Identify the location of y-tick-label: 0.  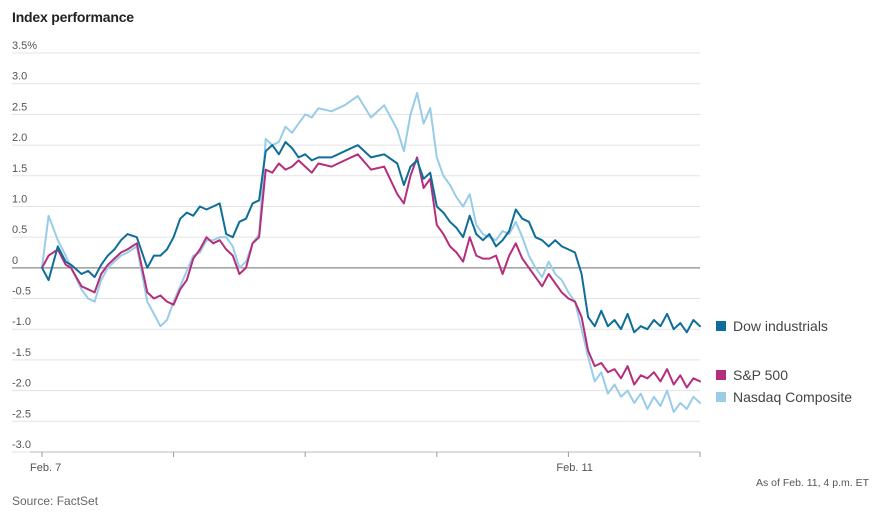
(15, 261).